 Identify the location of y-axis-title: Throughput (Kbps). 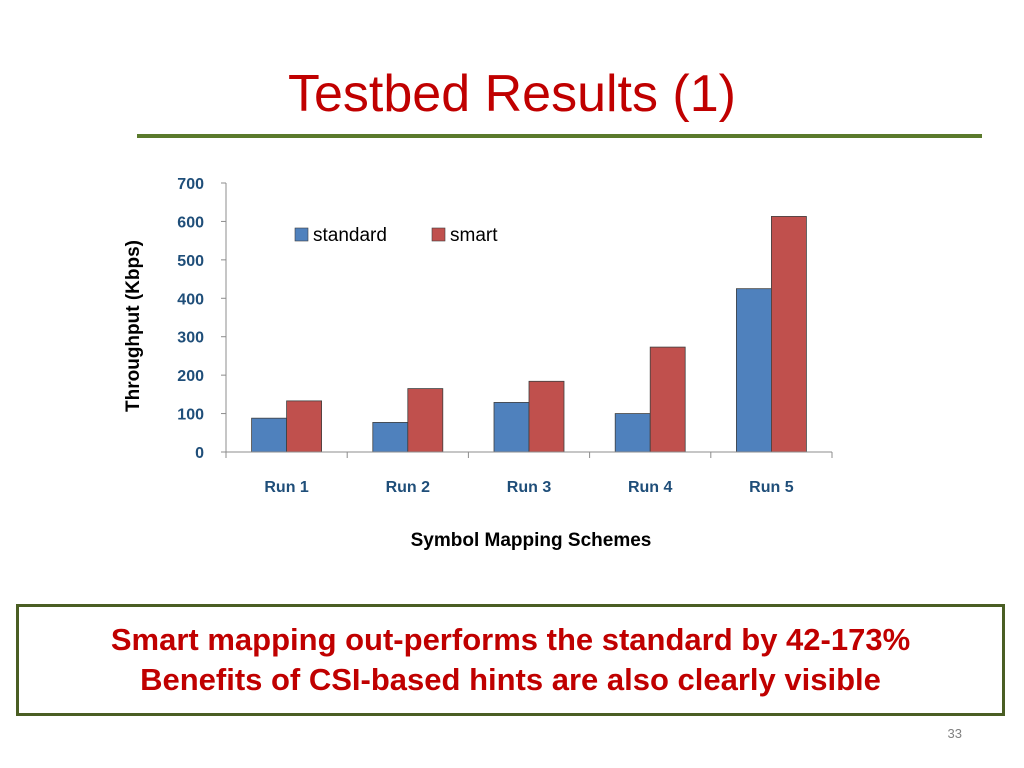
(133, 326).